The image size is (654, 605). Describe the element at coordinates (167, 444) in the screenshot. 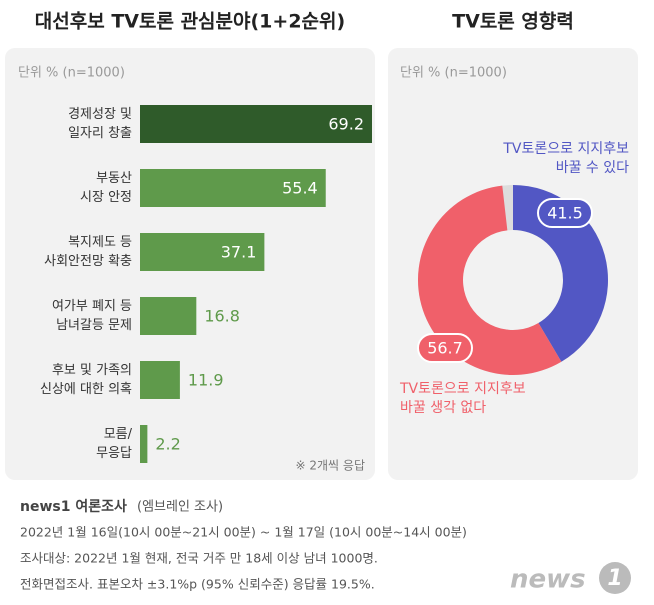

I see `value-label: 2.2` at that location.